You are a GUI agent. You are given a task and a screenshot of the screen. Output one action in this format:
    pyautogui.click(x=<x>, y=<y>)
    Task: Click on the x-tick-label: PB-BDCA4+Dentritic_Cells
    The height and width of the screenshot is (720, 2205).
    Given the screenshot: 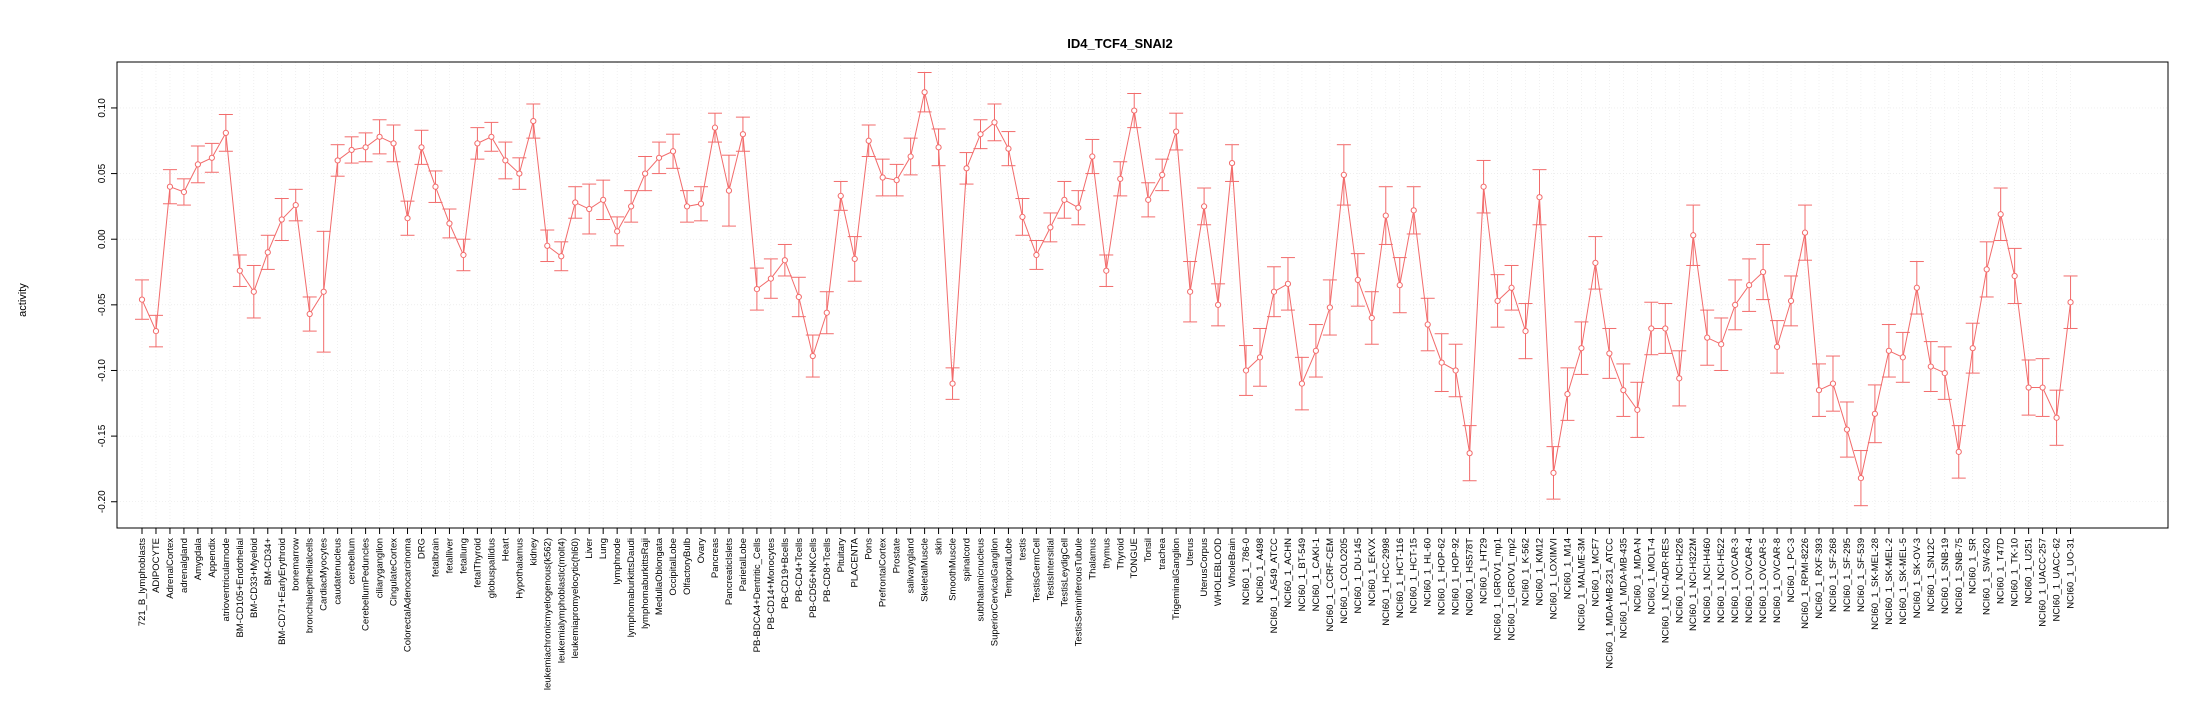 What is the action you would take?
    pyautogui.click(x=757, y=595)
    